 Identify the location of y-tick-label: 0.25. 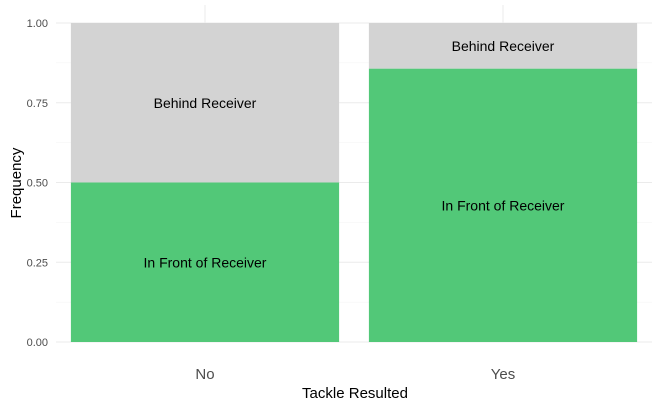
(37, 263).